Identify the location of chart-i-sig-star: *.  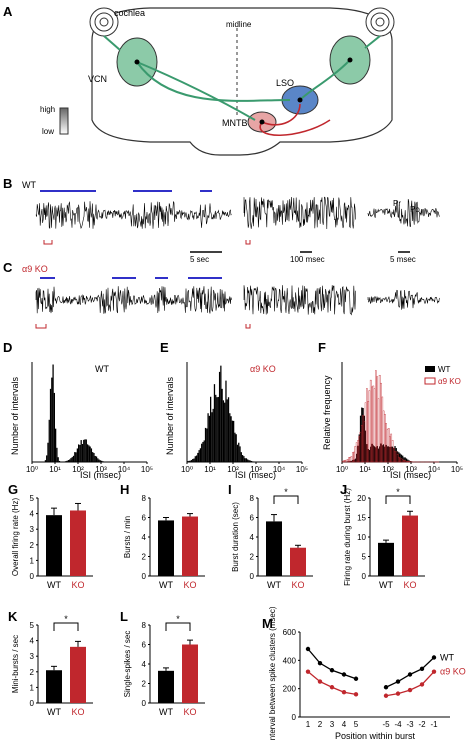
(286, 492).